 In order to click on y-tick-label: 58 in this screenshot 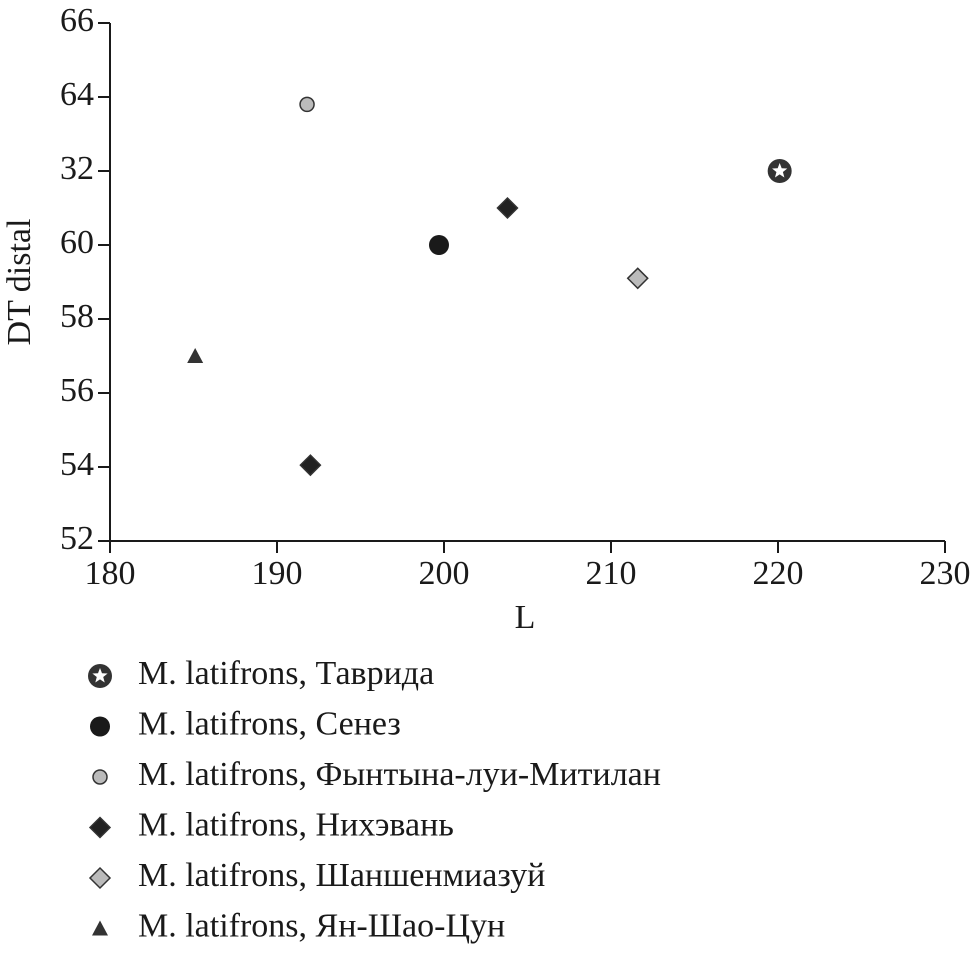, I will do `click(77, 316)`.